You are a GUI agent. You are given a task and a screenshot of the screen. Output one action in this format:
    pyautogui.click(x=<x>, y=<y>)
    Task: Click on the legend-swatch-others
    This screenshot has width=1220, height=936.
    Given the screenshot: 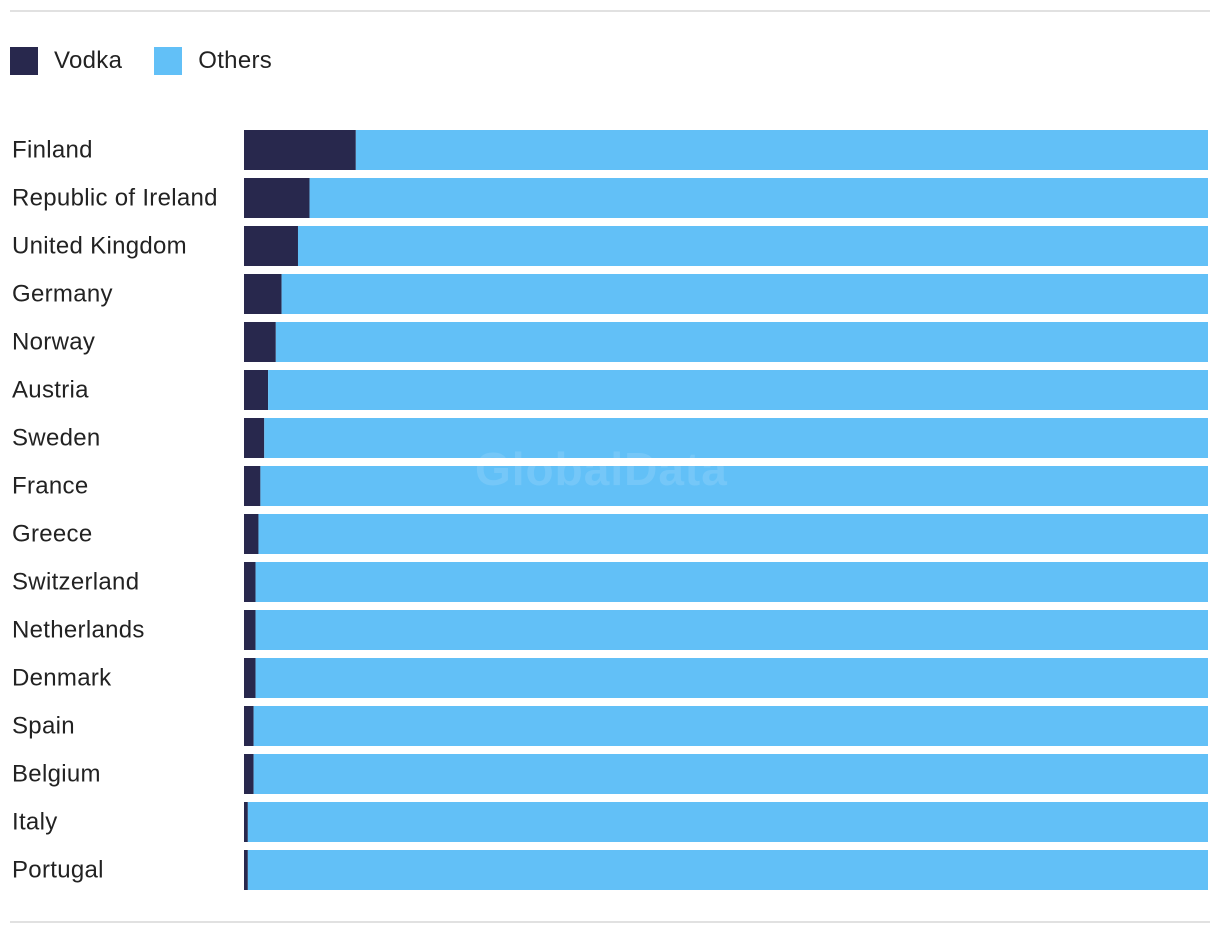 What is the action you would take?
    pyautogui.click(x=168, y=61)
    